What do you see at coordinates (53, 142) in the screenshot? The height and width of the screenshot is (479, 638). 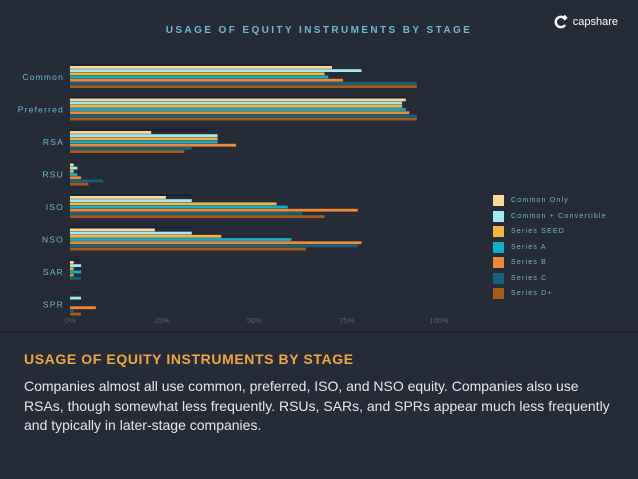 I see `category-label: RSA` at bounding box center [53, 142].